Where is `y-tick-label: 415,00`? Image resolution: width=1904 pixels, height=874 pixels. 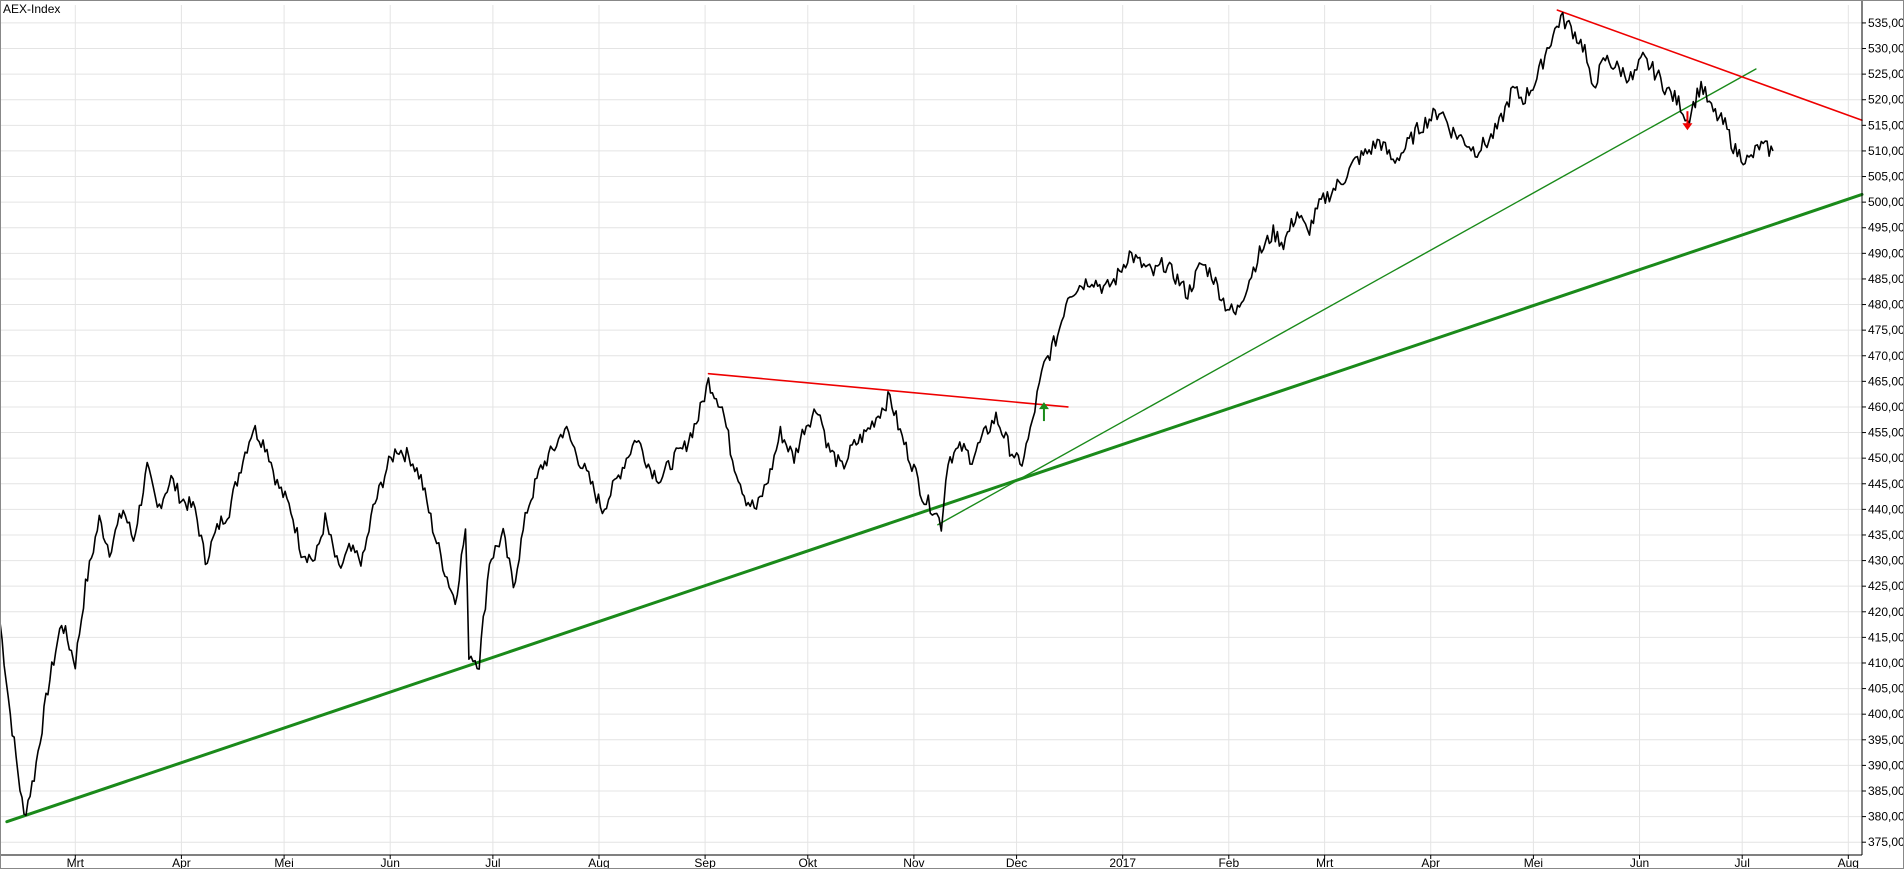
y-tick-label: 415,00 is located at coordinates (1886, 637).